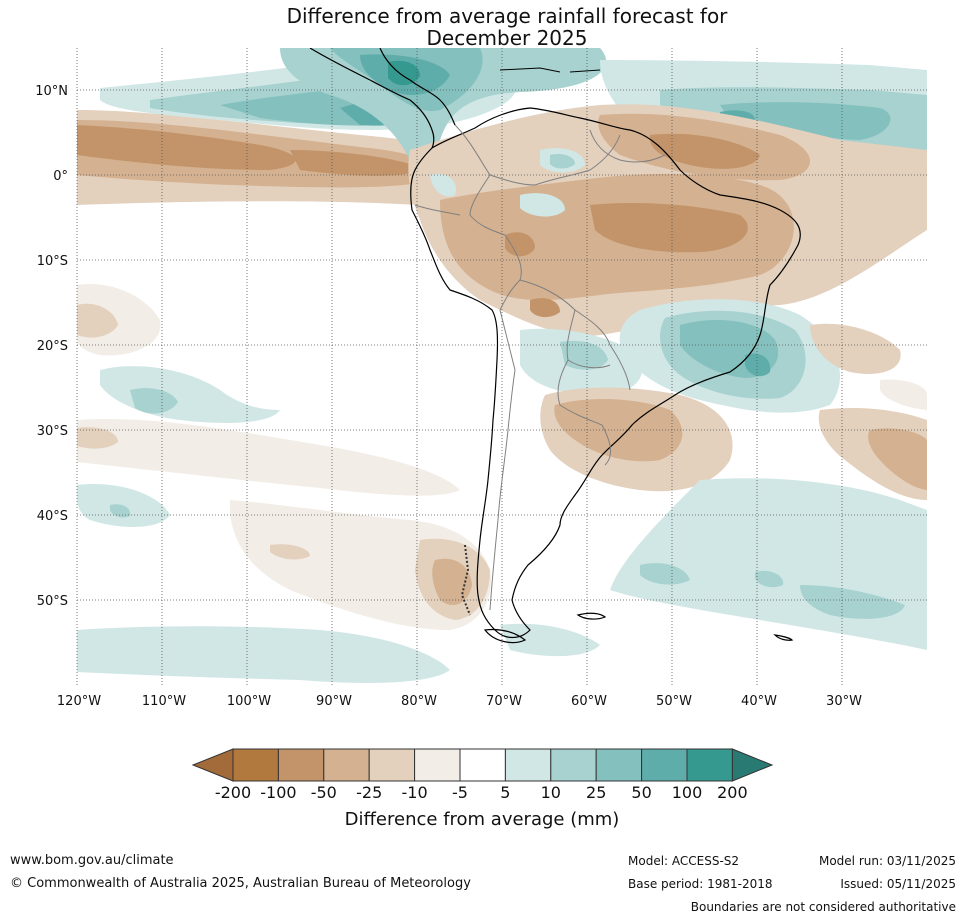 The image size is (965, 919). What do you see at coordinates (551, 792) in the screenshot?
I see `colorbar-tick-label: 10` at bounding box center [551, 792].